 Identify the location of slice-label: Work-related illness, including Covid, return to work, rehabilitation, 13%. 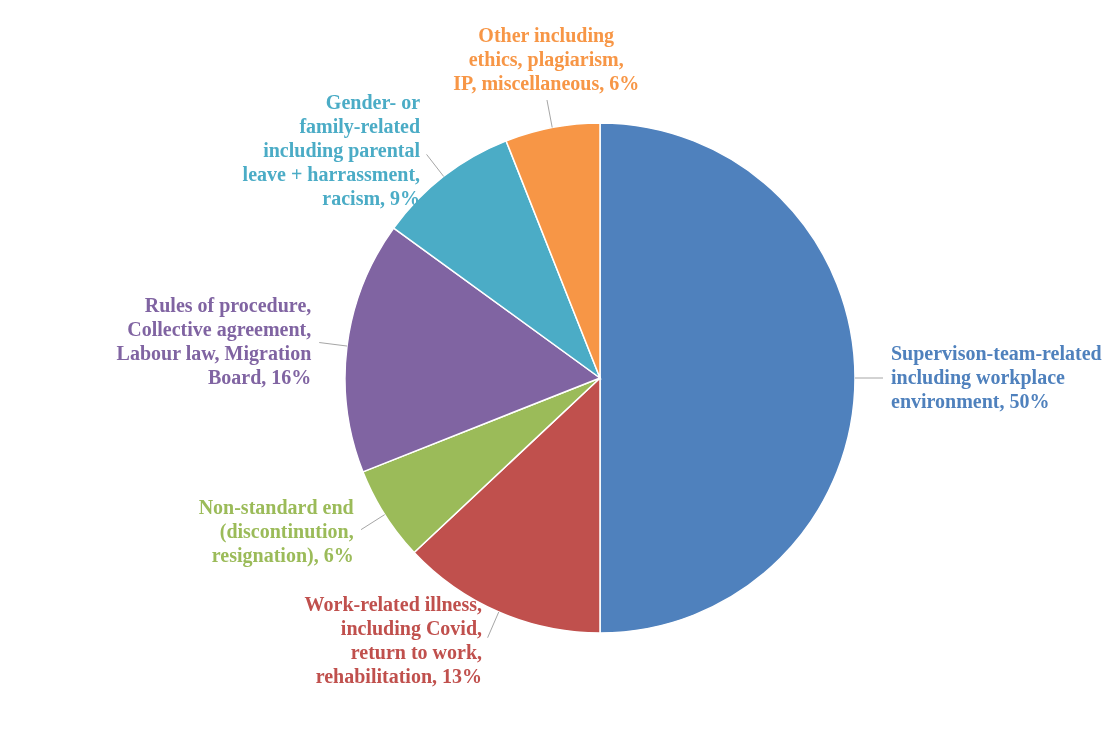
(393, 640).